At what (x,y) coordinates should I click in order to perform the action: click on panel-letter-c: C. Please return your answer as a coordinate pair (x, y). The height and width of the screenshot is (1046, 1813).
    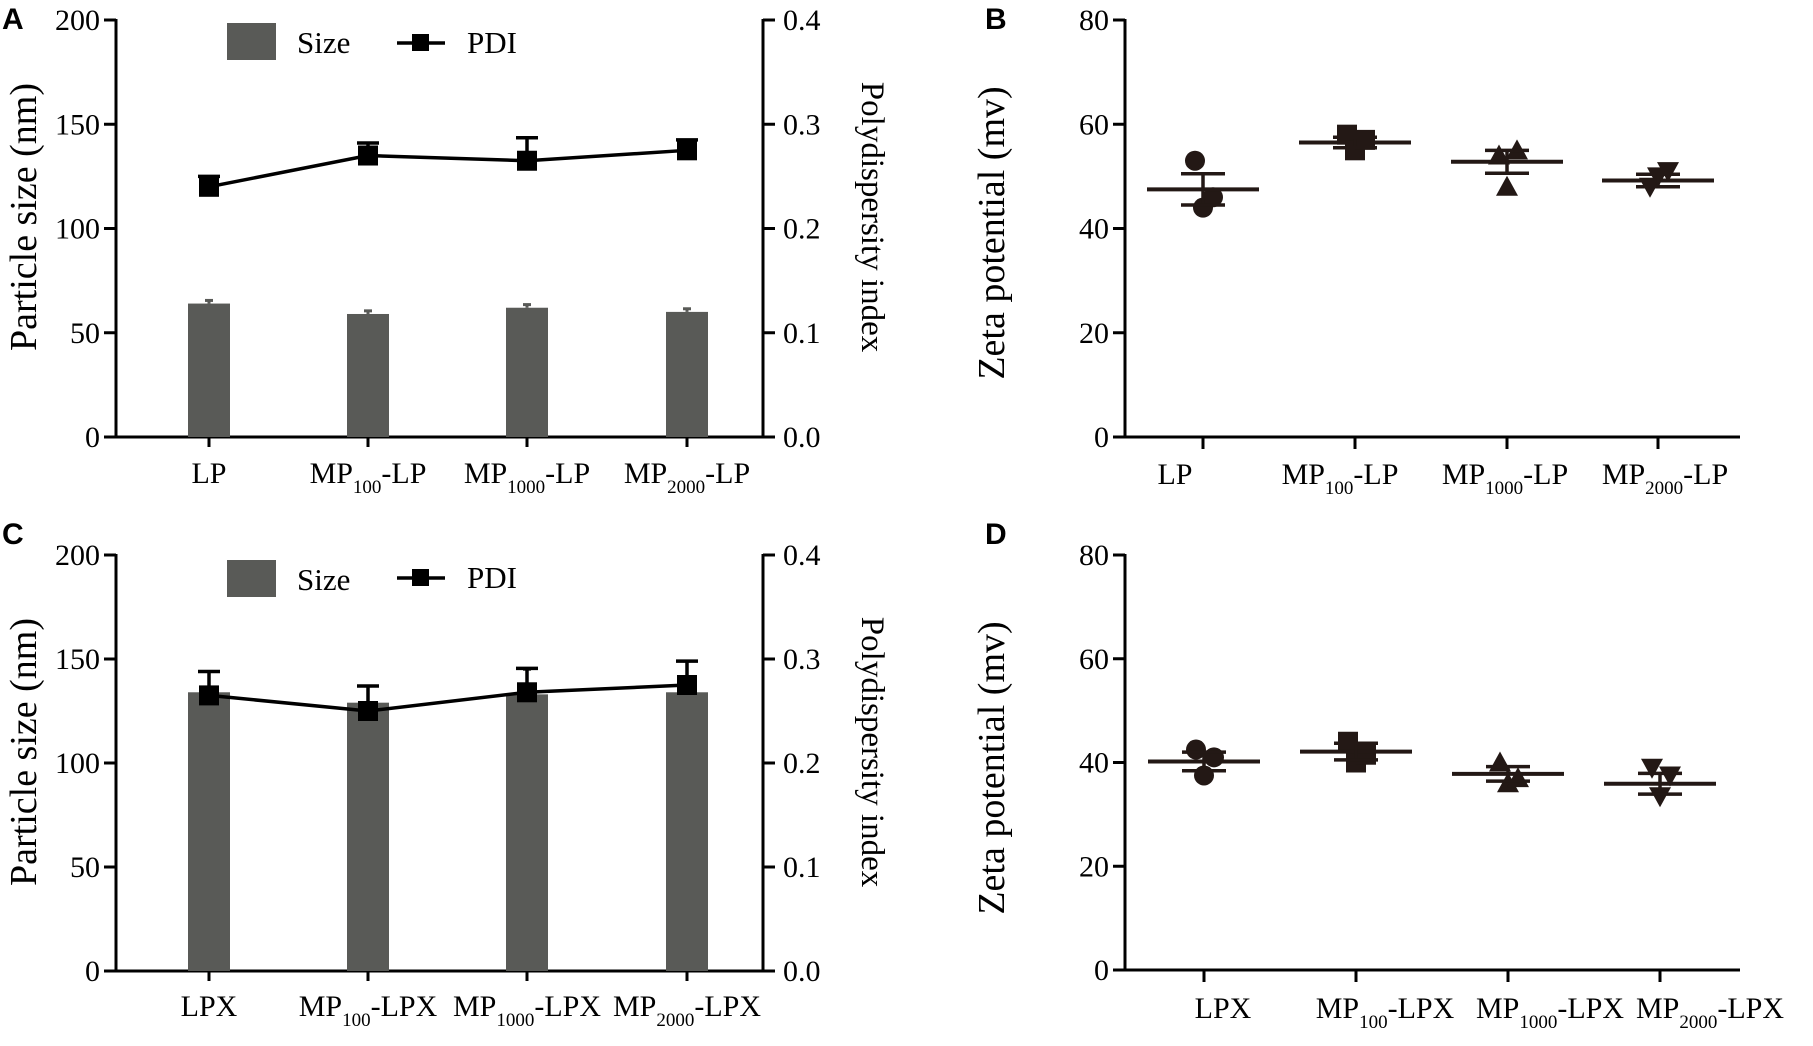
    Looking at the image, I should click on (13, 534).